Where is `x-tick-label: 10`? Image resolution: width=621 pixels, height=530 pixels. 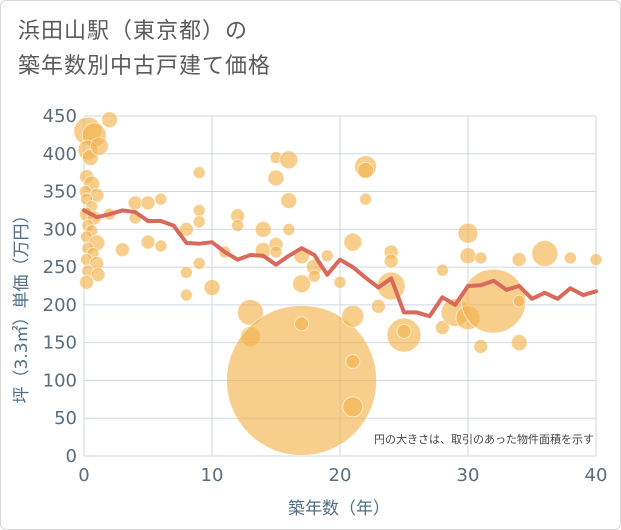 x-tick-label: 10 is located at coordinates (212, 475).